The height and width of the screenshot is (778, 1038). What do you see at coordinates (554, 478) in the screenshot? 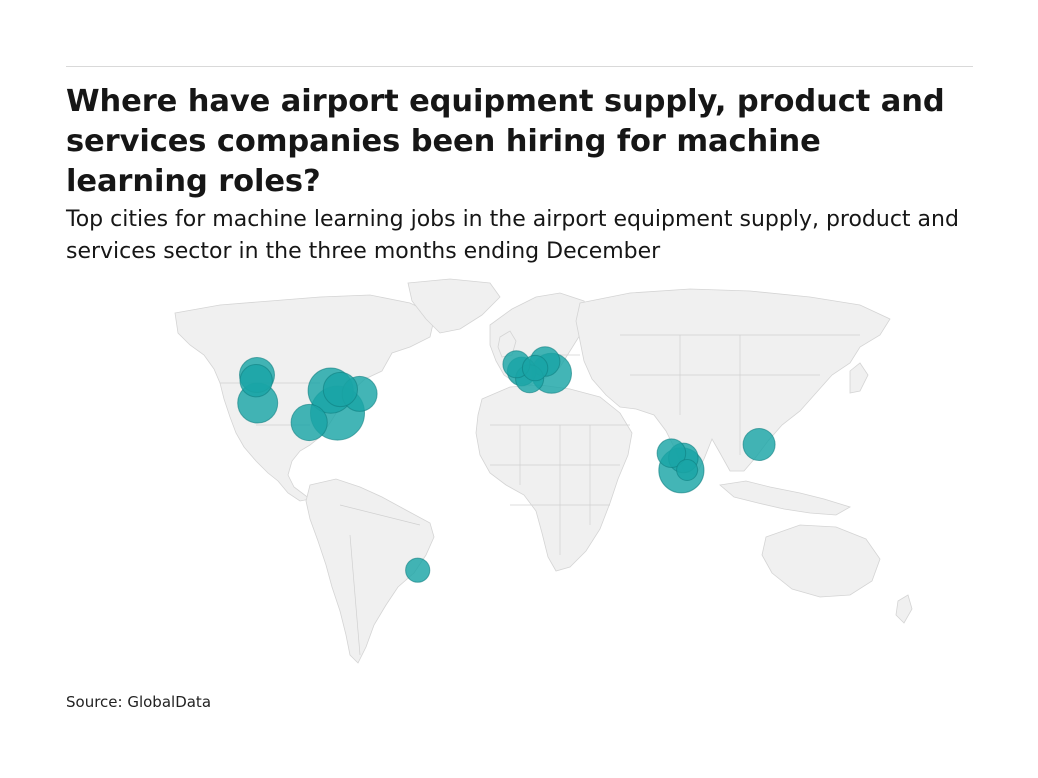
I see `africa` at bounding box center [554, 478].